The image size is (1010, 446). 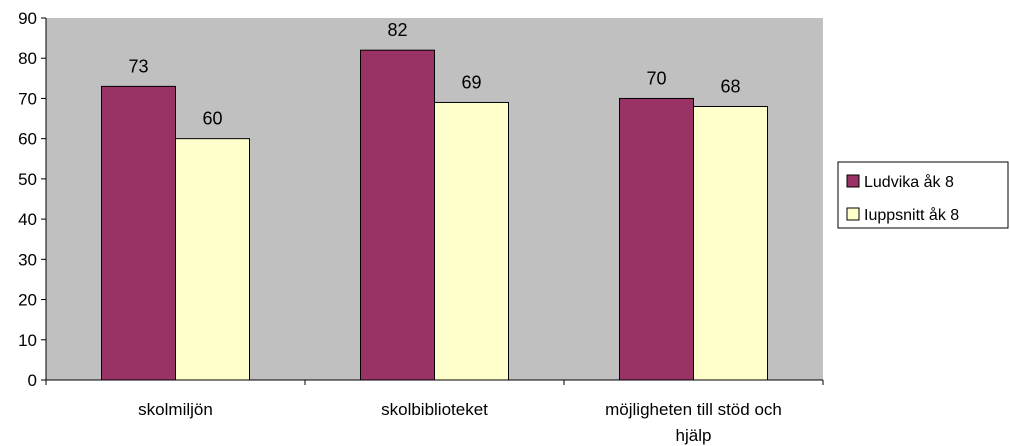 I want to click on legend-box, so click(x=923, y=195).